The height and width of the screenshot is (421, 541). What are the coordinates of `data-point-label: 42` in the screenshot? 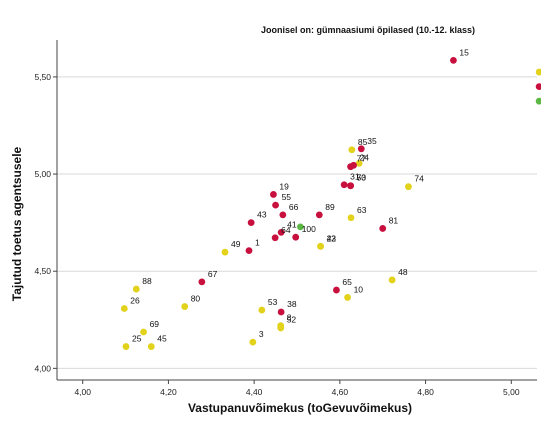 It's located at (332, 238).